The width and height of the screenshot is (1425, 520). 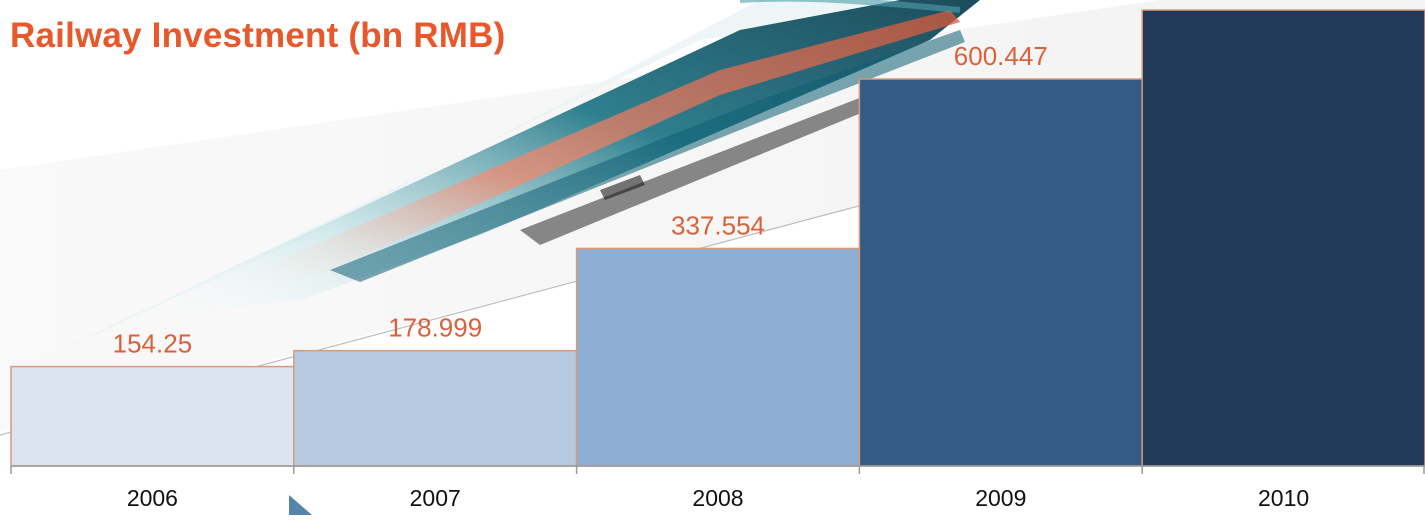 What do you see at coordinates (153, 344) in the screenshot?
I see `value-label-2006: 154.25` at bounding box center [153, 344].